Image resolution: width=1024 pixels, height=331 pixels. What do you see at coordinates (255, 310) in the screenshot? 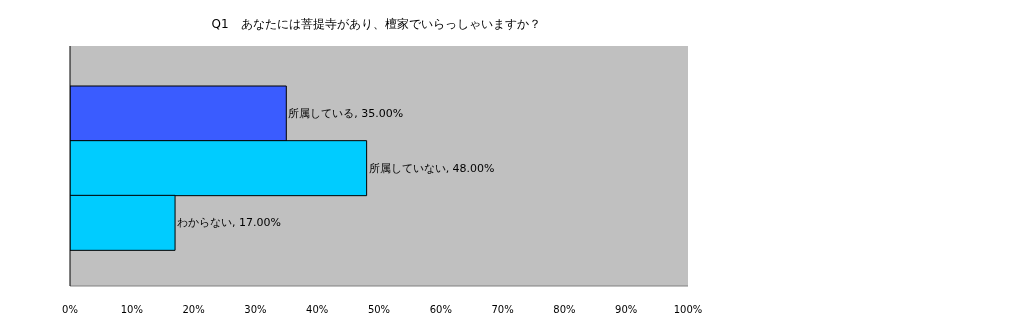
I see `x-tick-label: 30%` at bounding box center [255, 310].